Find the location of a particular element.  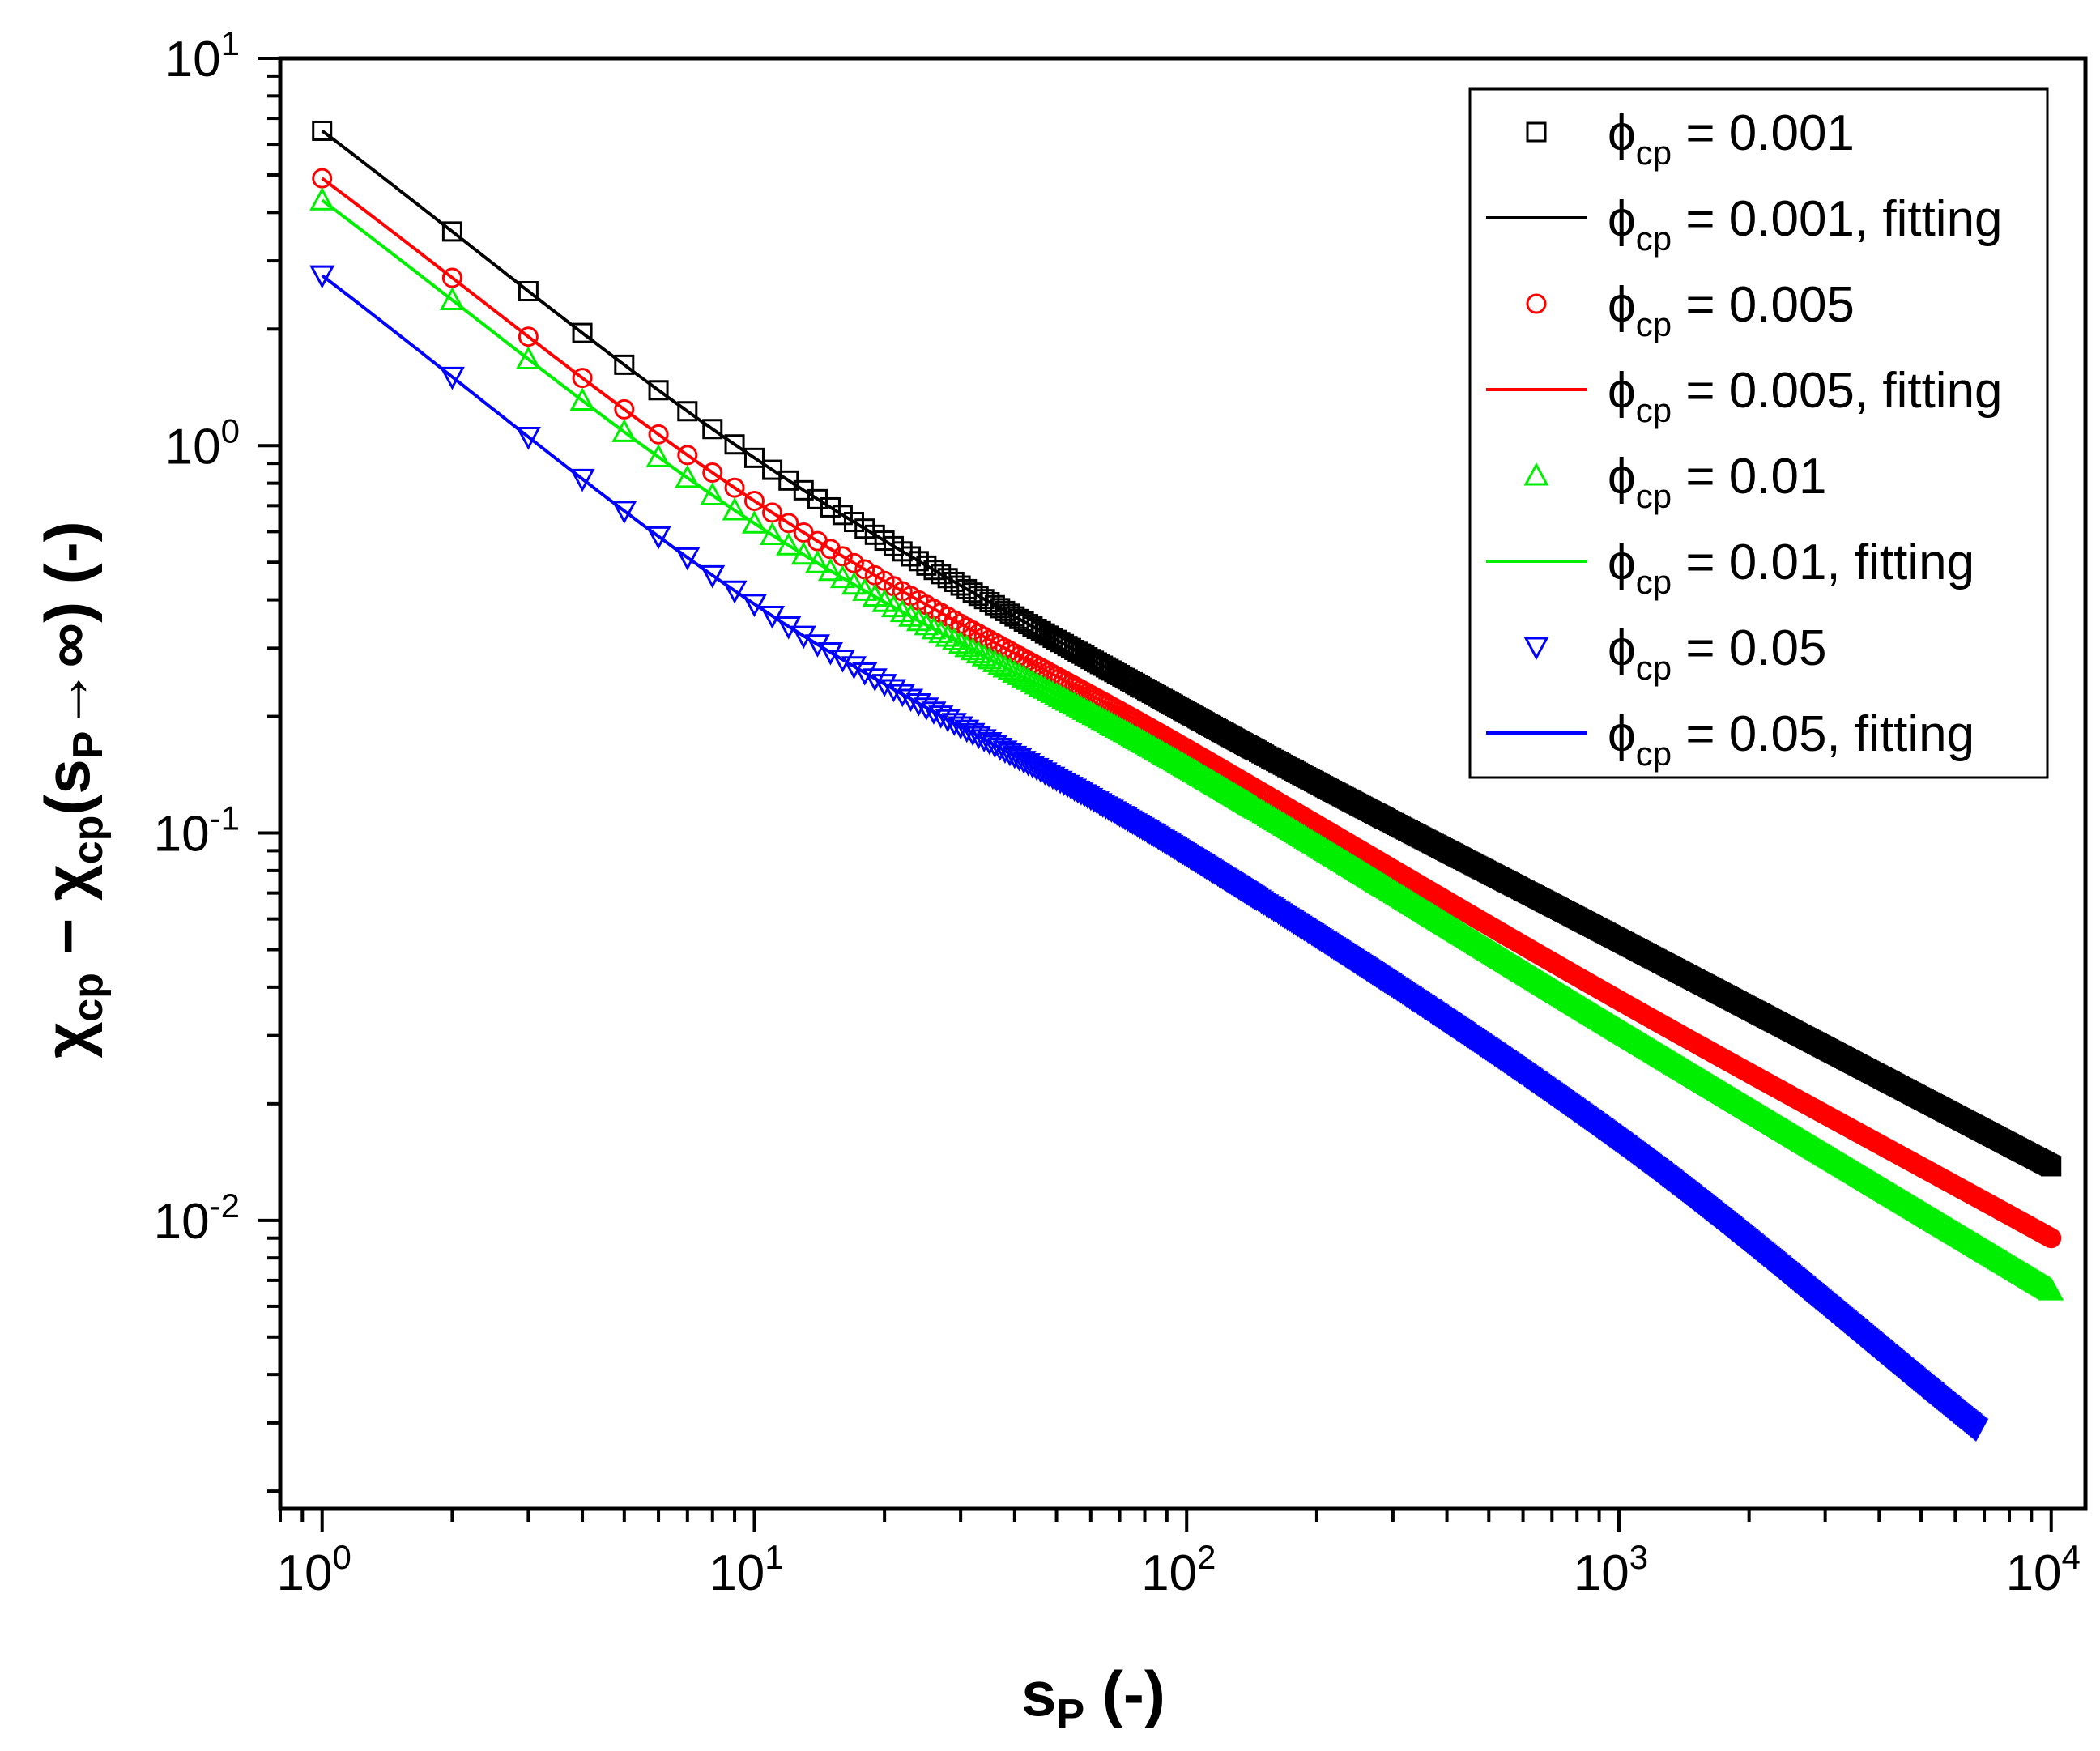

legend-entry-data: ϕcp = 0.05 is located at coordinates (1674, 653).